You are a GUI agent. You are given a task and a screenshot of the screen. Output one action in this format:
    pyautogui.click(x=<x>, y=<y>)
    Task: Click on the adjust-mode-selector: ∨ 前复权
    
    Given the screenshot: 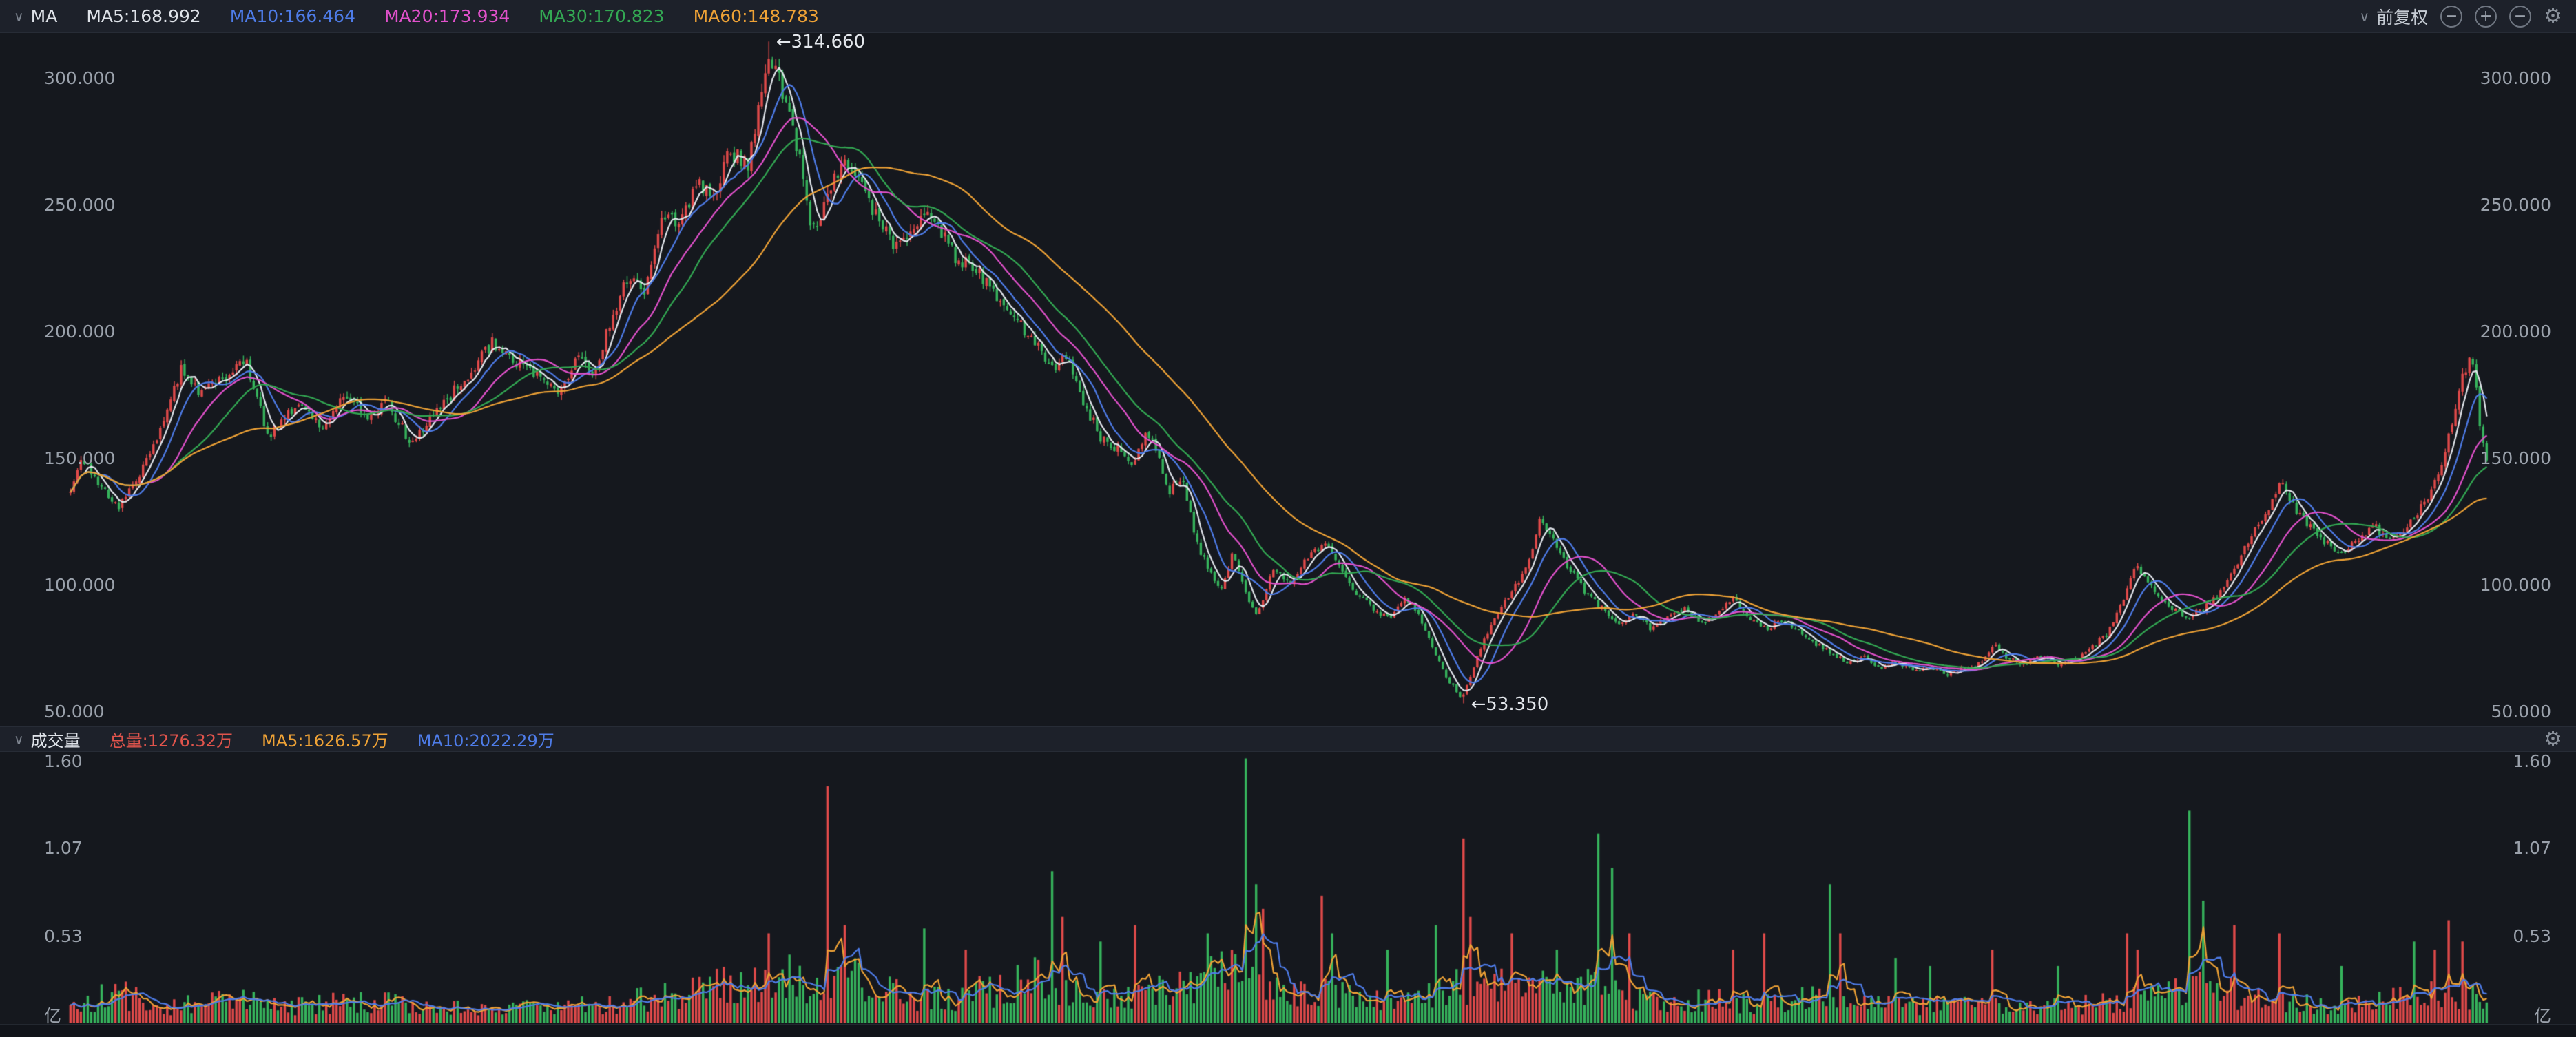 What is the action you would take?
    pyautogui.click(x=2393, y=16)
    